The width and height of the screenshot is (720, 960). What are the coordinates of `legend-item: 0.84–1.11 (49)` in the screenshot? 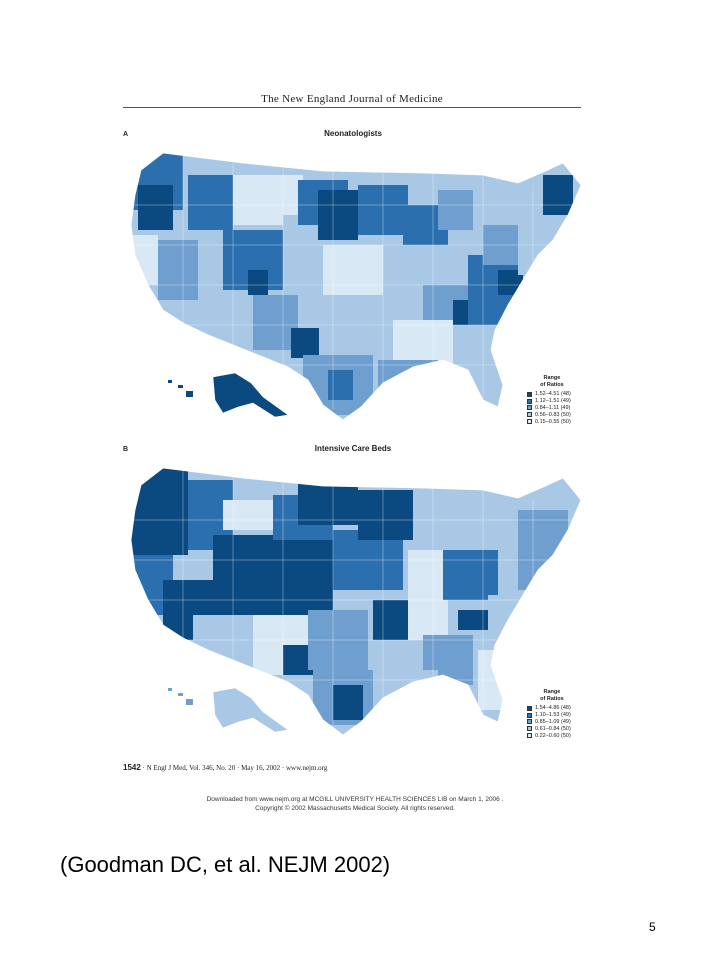 It's located at (549, 408).